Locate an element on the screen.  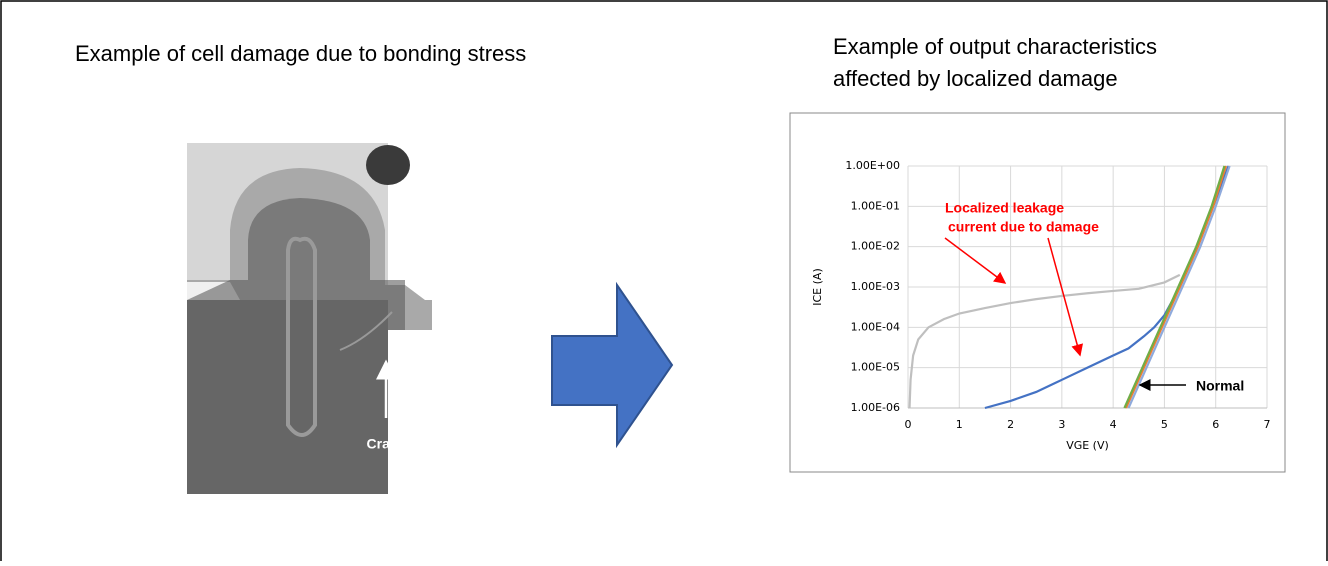
x-tick-label: 7 is located at coordinates (1267, 424).